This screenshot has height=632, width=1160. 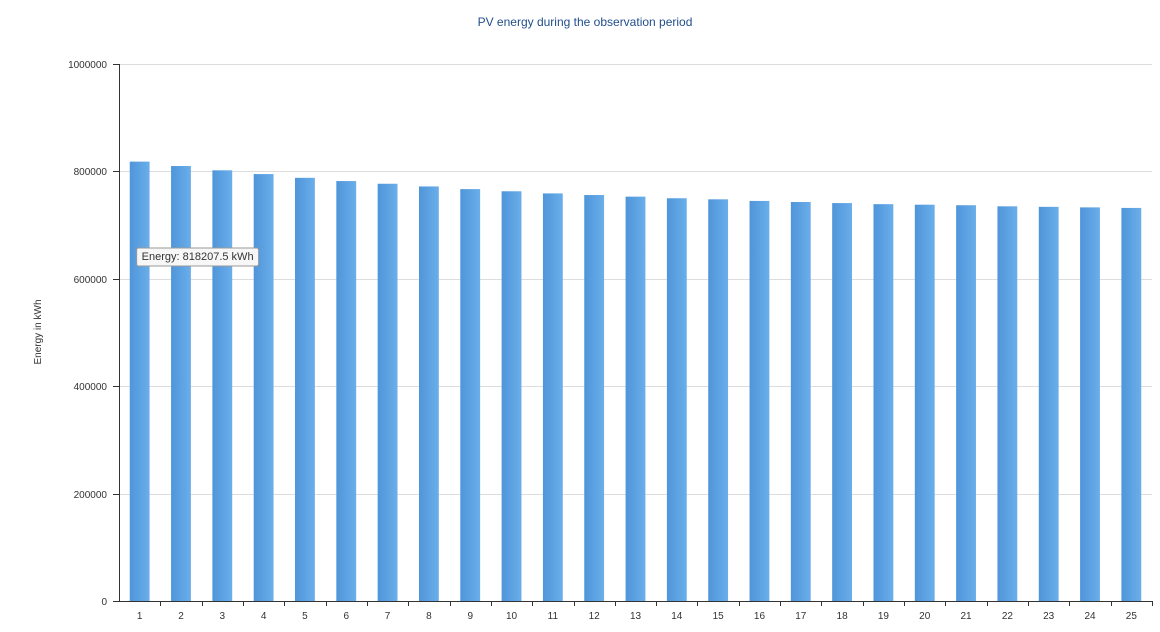 I want to click on x-tick-label: 20, so click(x=925, y=616).